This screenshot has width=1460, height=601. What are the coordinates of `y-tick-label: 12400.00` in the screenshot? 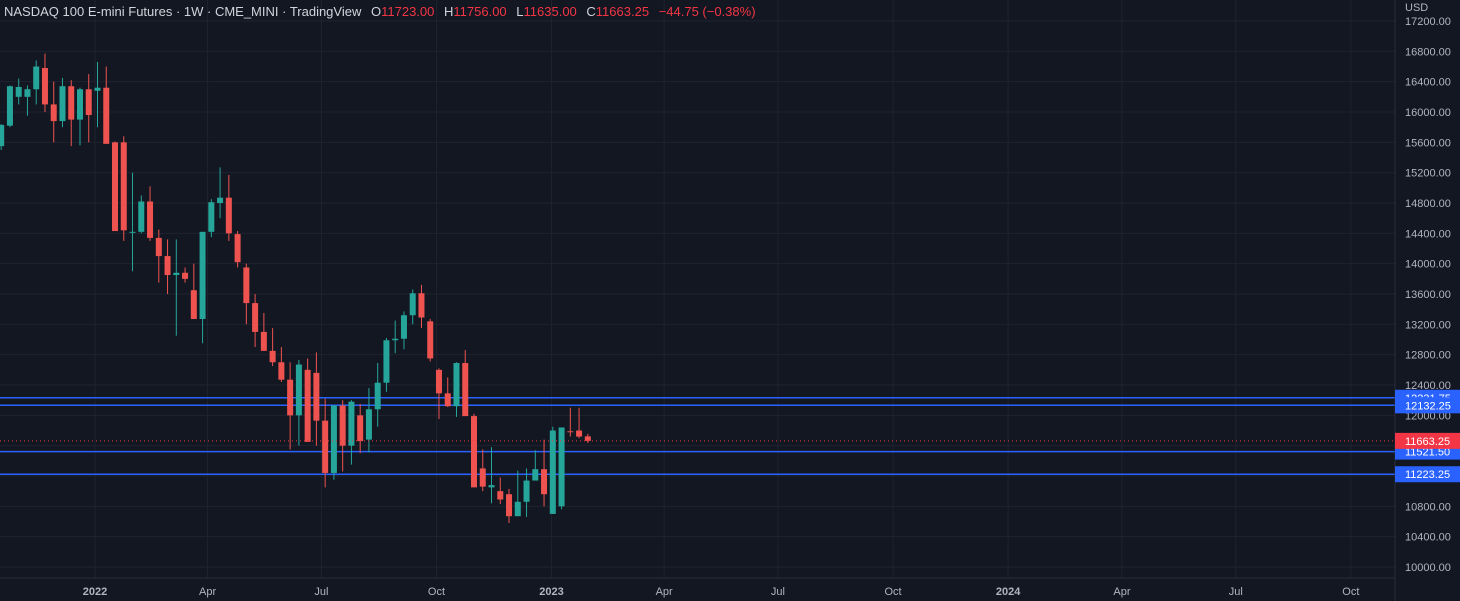 It's located at (1428, 386).